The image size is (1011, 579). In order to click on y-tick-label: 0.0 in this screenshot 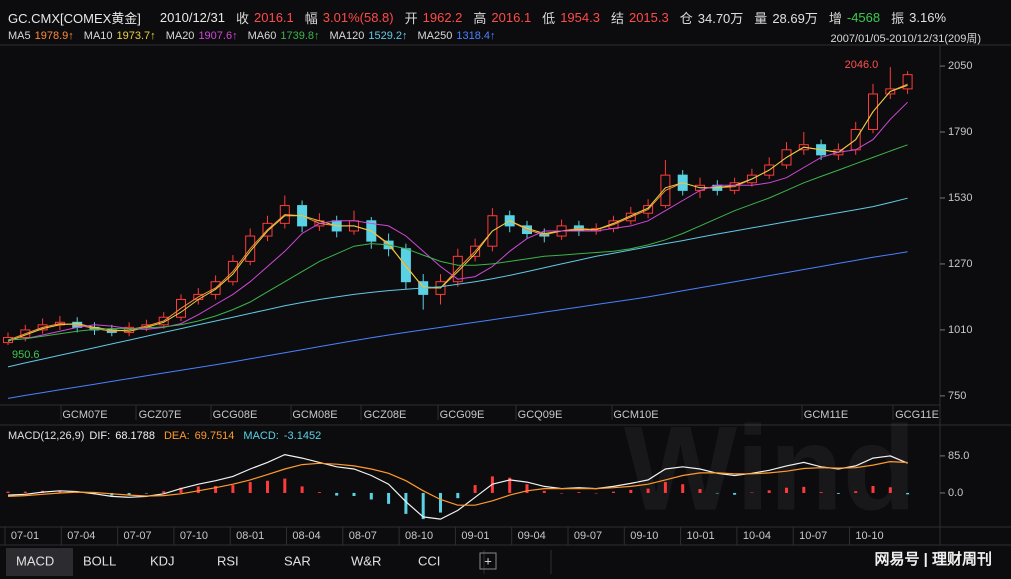, I will do `click(955, 493)`.